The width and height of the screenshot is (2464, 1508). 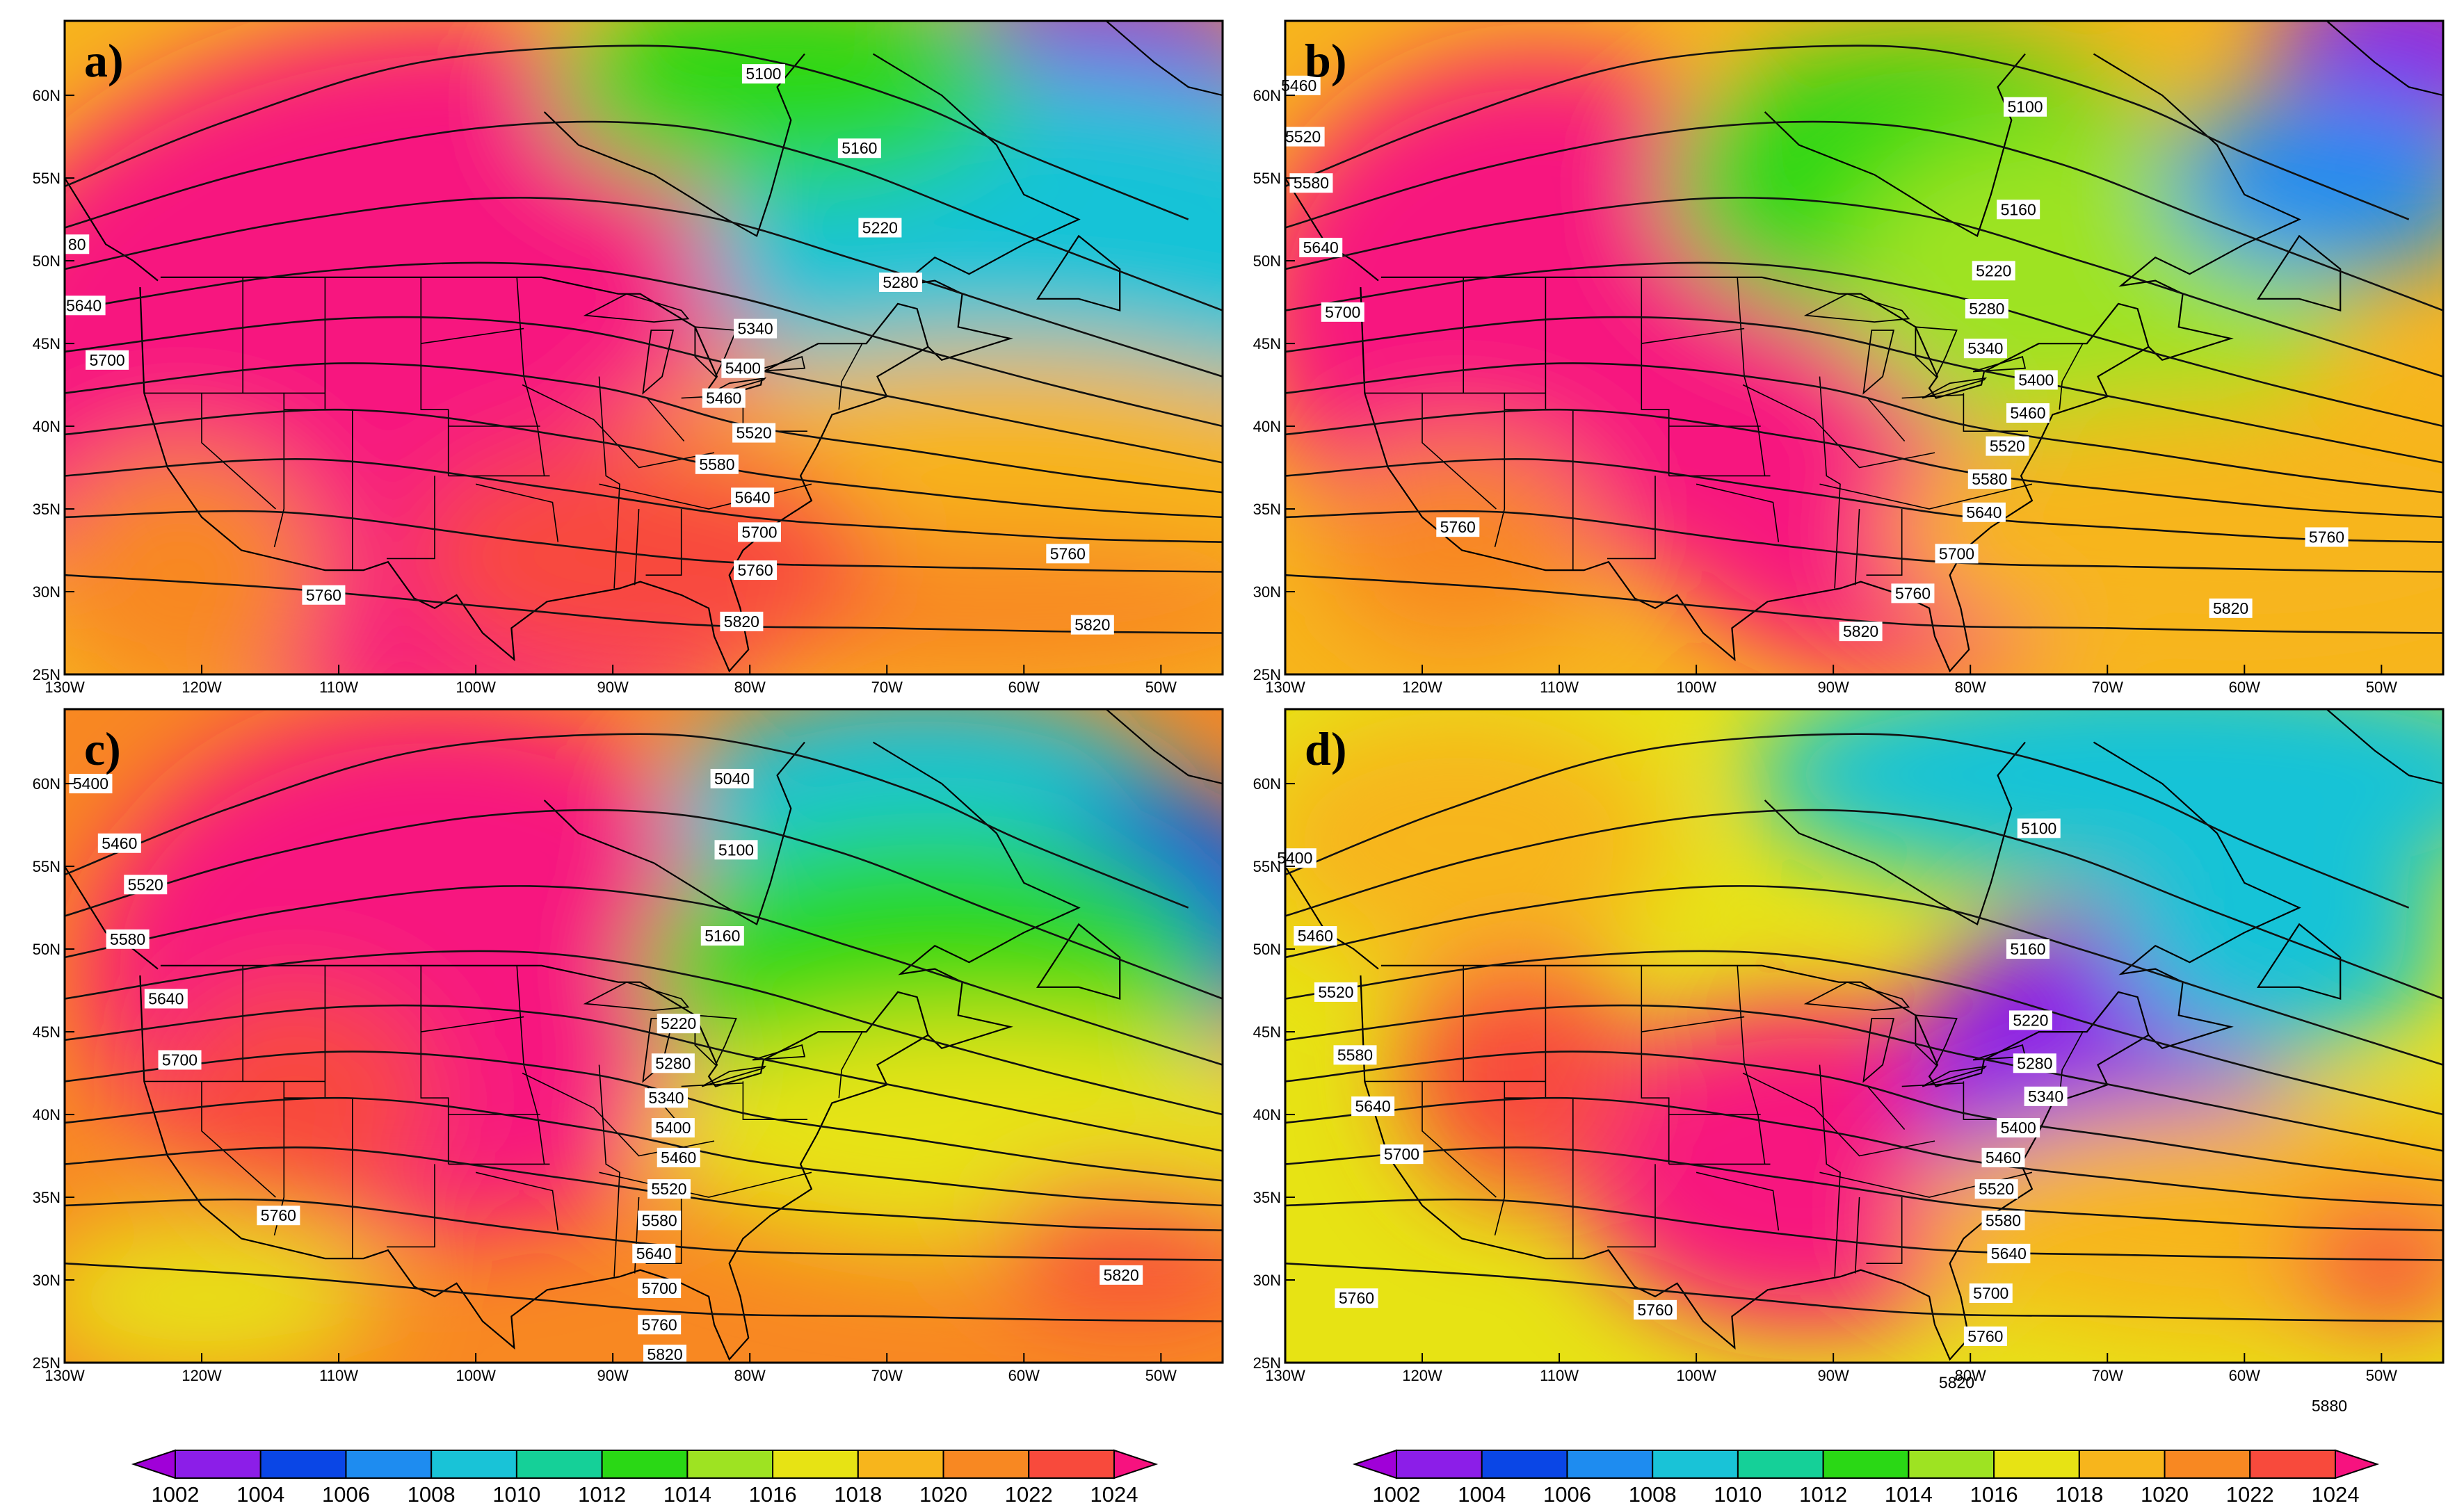 What do you see at coordinates (104, 60) in the screenshot?
I see `panel-label: a)` at bounding box center [104, 60].